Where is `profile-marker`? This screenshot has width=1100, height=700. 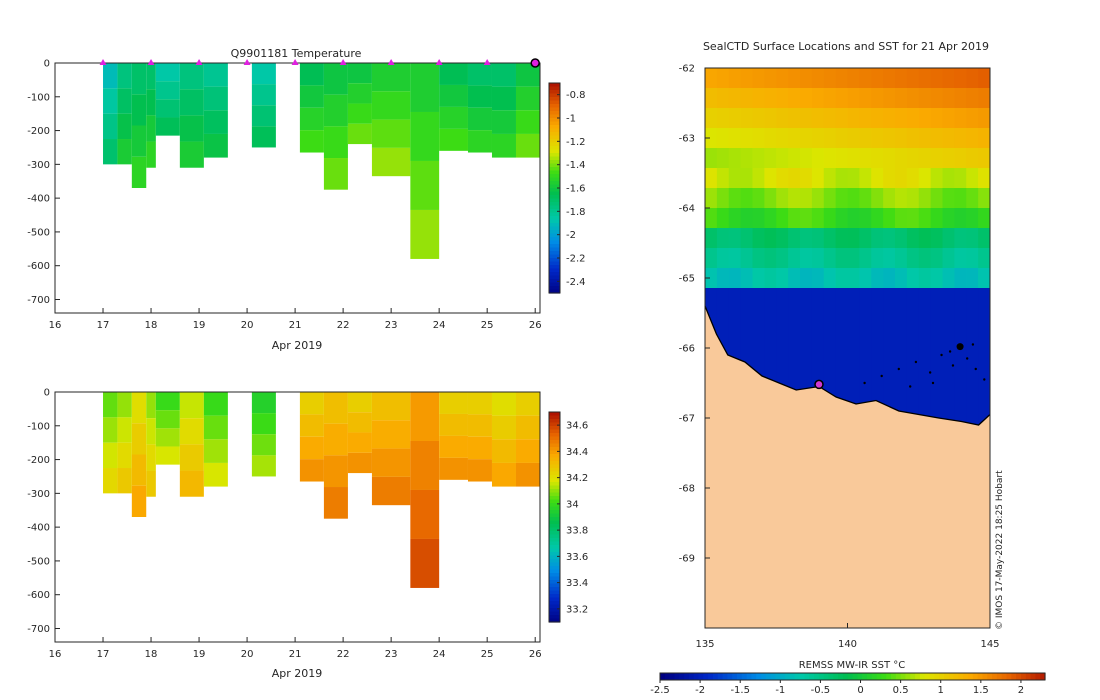 profile-marker is located at coordinates (439, 62).